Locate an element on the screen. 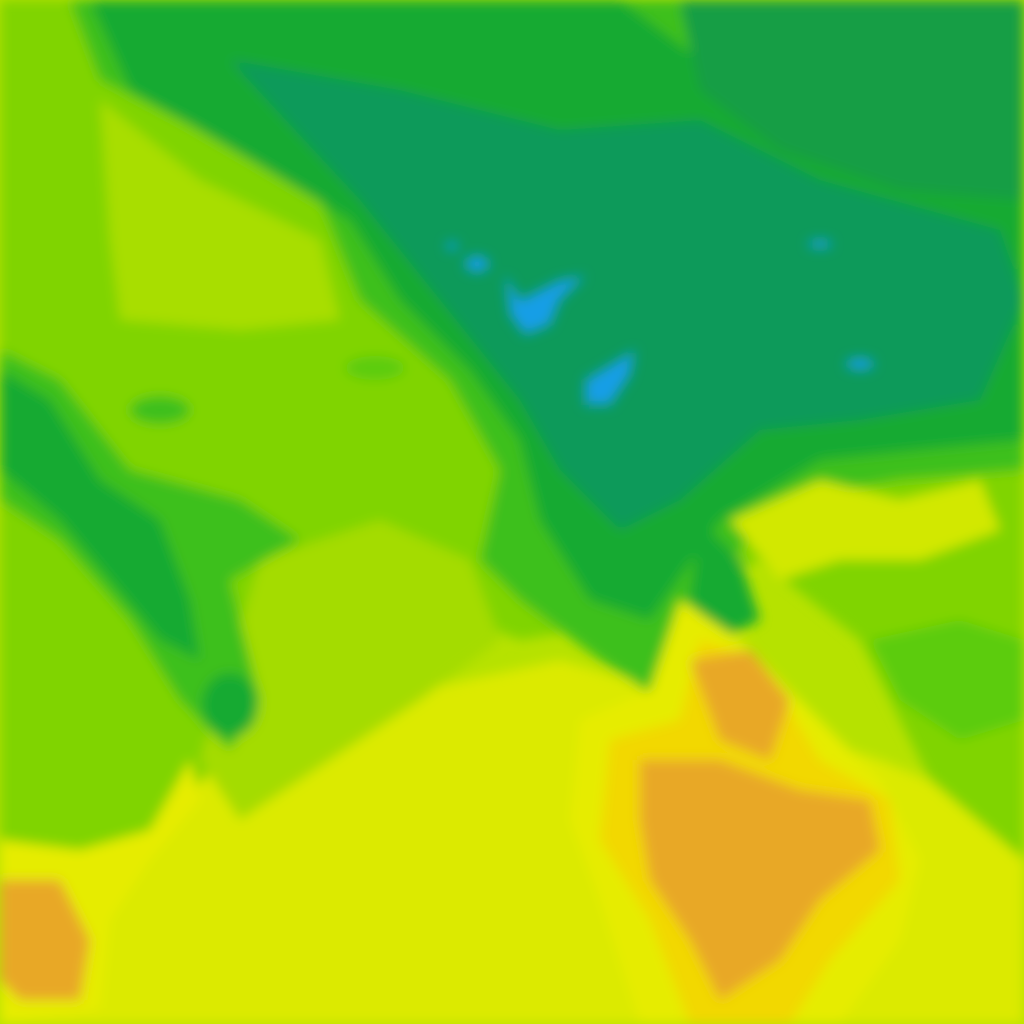  orange-zone-southwest is located at coordinates (45, 940).